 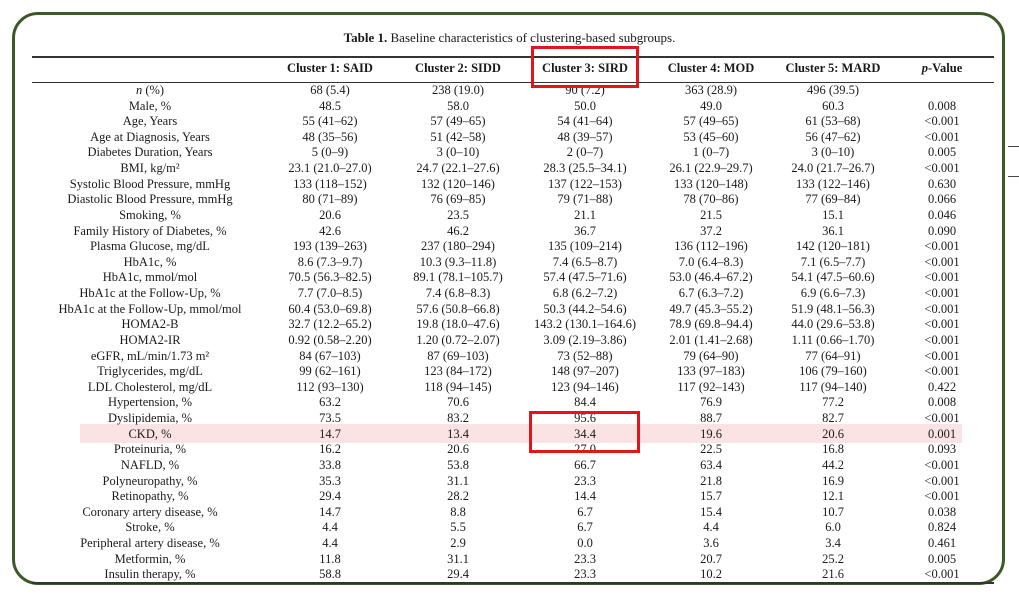 What do you see at coordinates (330, 464) in the screenshot?
I see `table-cell: 33.8` at bounding box center [330, 464].